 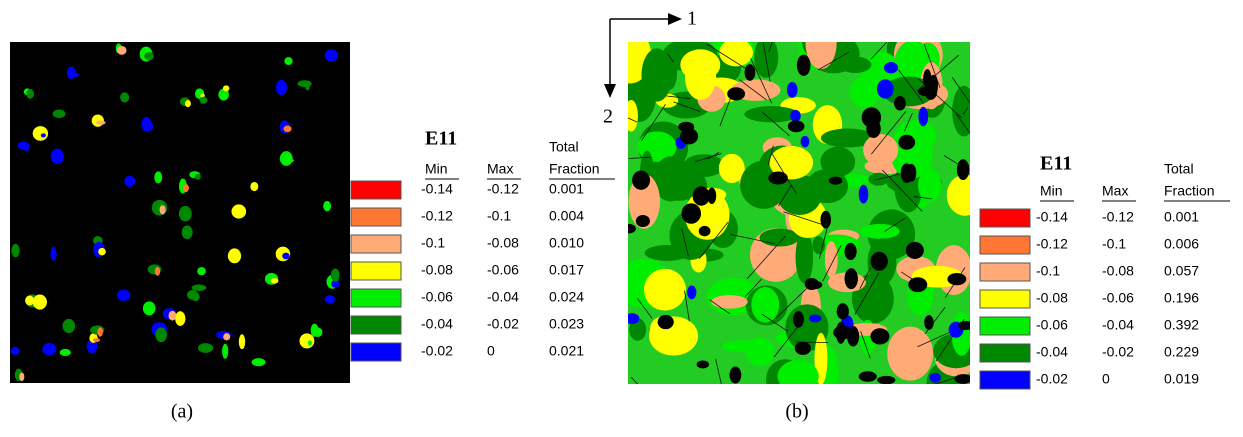 What do you see at coordinates (566, 351) in the screenshot?
I see `legend-fraction: 0.021` at bounding box center [566, 351].